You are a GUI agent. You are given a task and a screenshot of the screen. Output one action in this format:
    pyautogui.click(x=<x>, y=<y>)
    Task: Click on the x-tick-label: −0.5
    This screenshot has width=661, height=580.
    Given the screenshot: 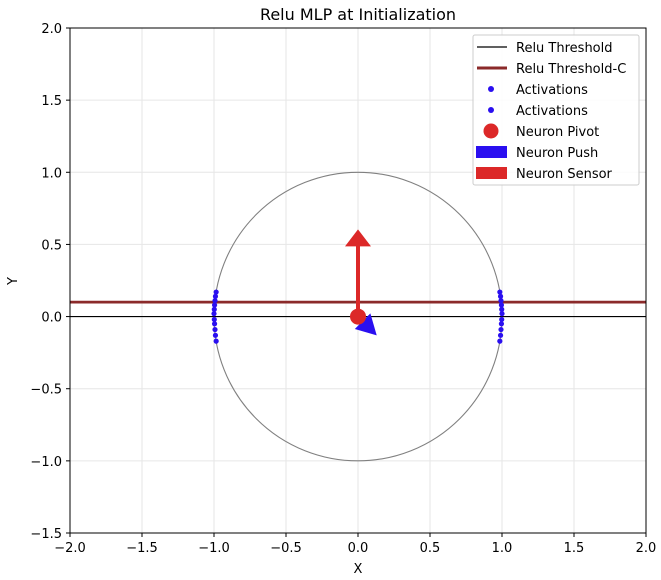 What is the action you would take?
    pyautogui.click(x=286, y=548)
    